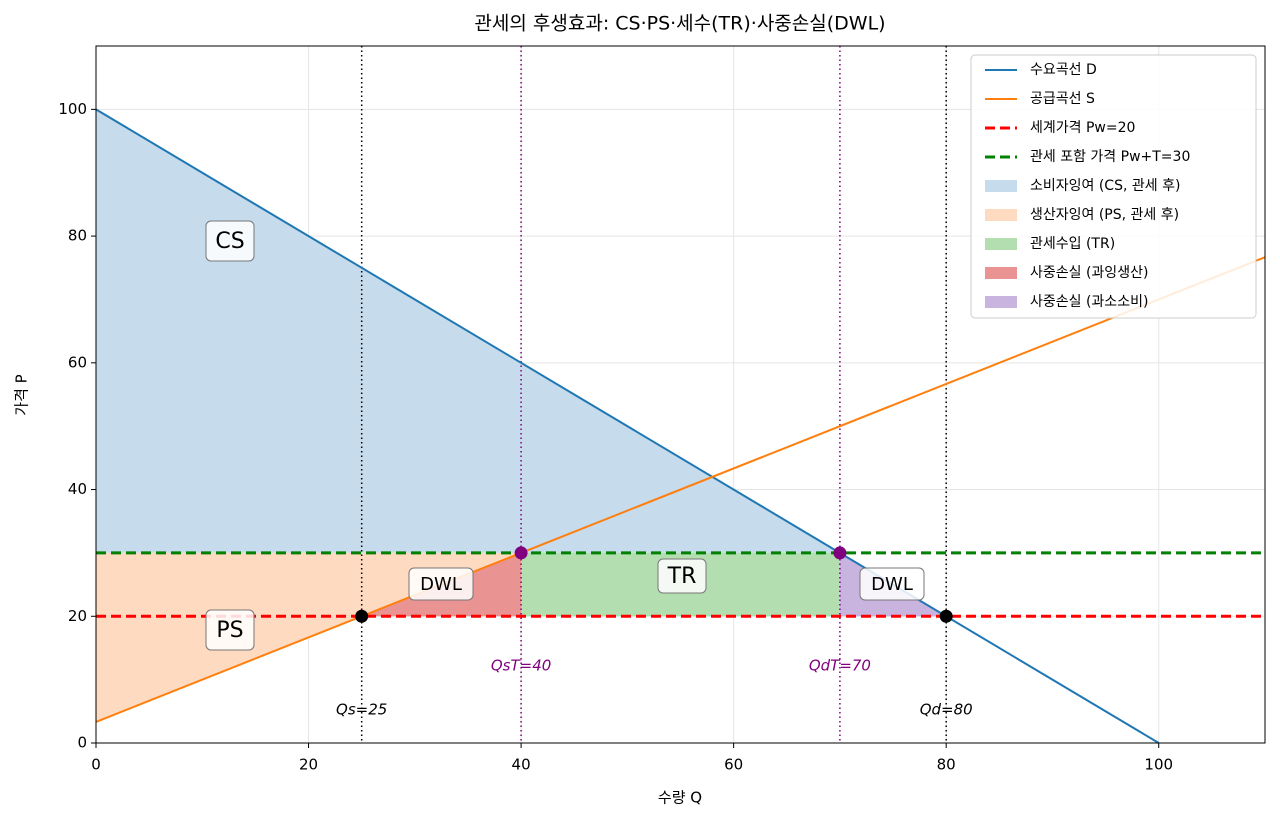 This screenshot has width=1280, height=825. I want to click on legend-label: 관세 포함 가격 Pw+T=30, so click(1110, 157).